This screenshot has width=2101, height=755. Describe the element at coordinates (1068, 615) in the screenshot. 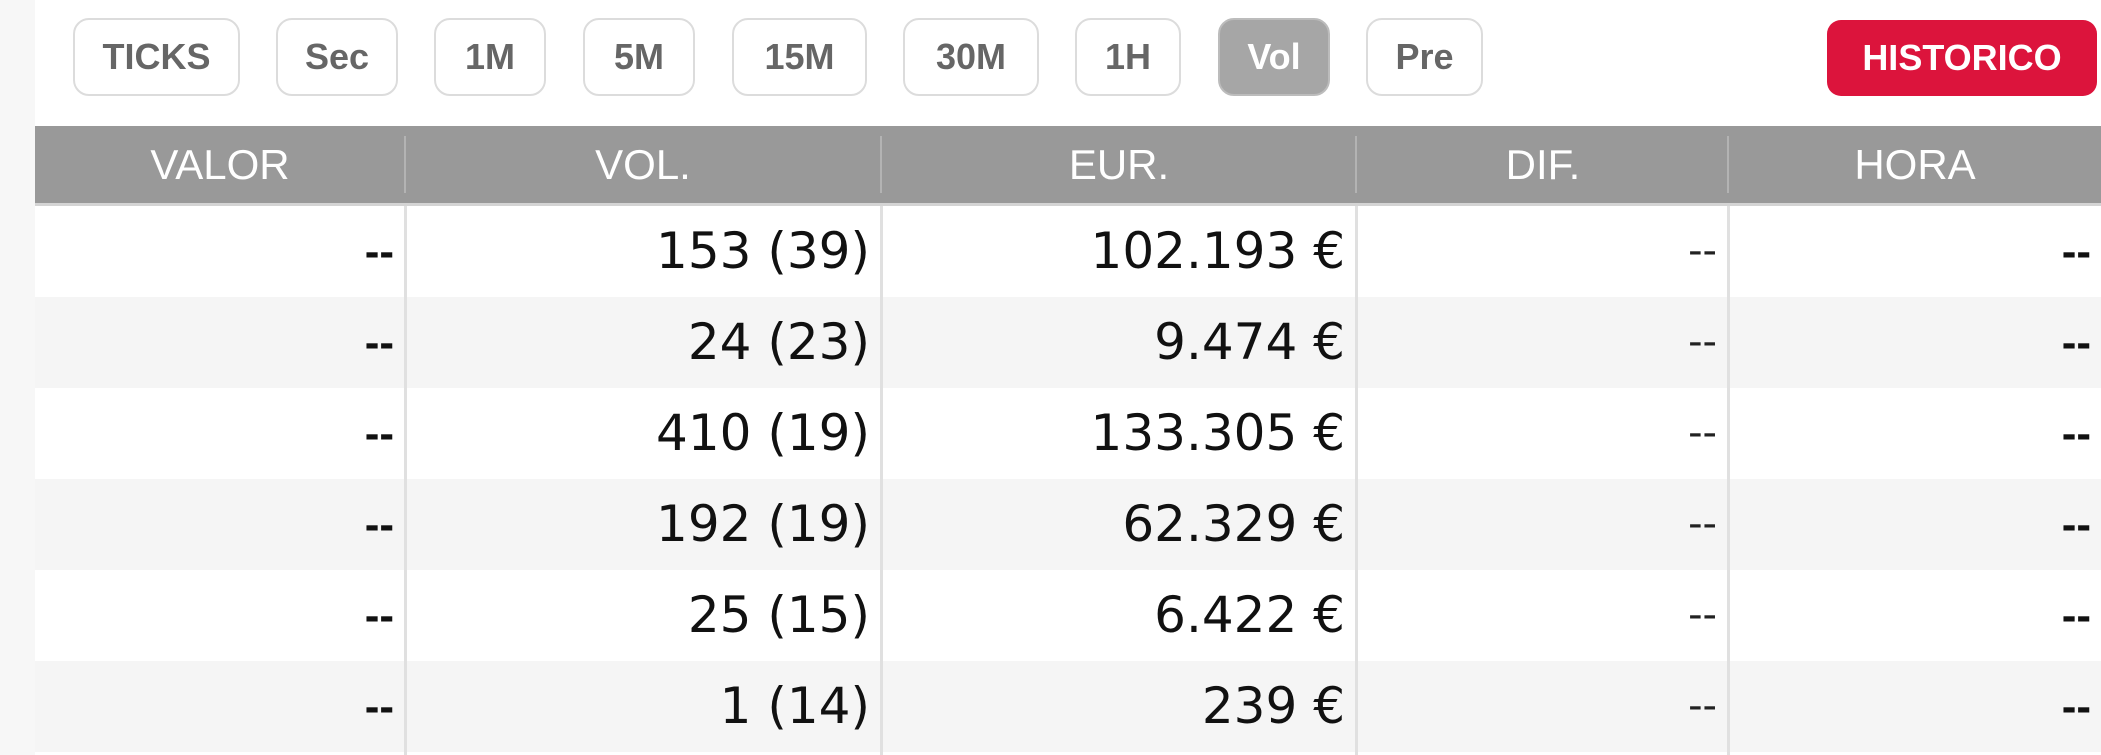

I see `table-row: -- 25 (15) 6.422 € -- --` at that location.